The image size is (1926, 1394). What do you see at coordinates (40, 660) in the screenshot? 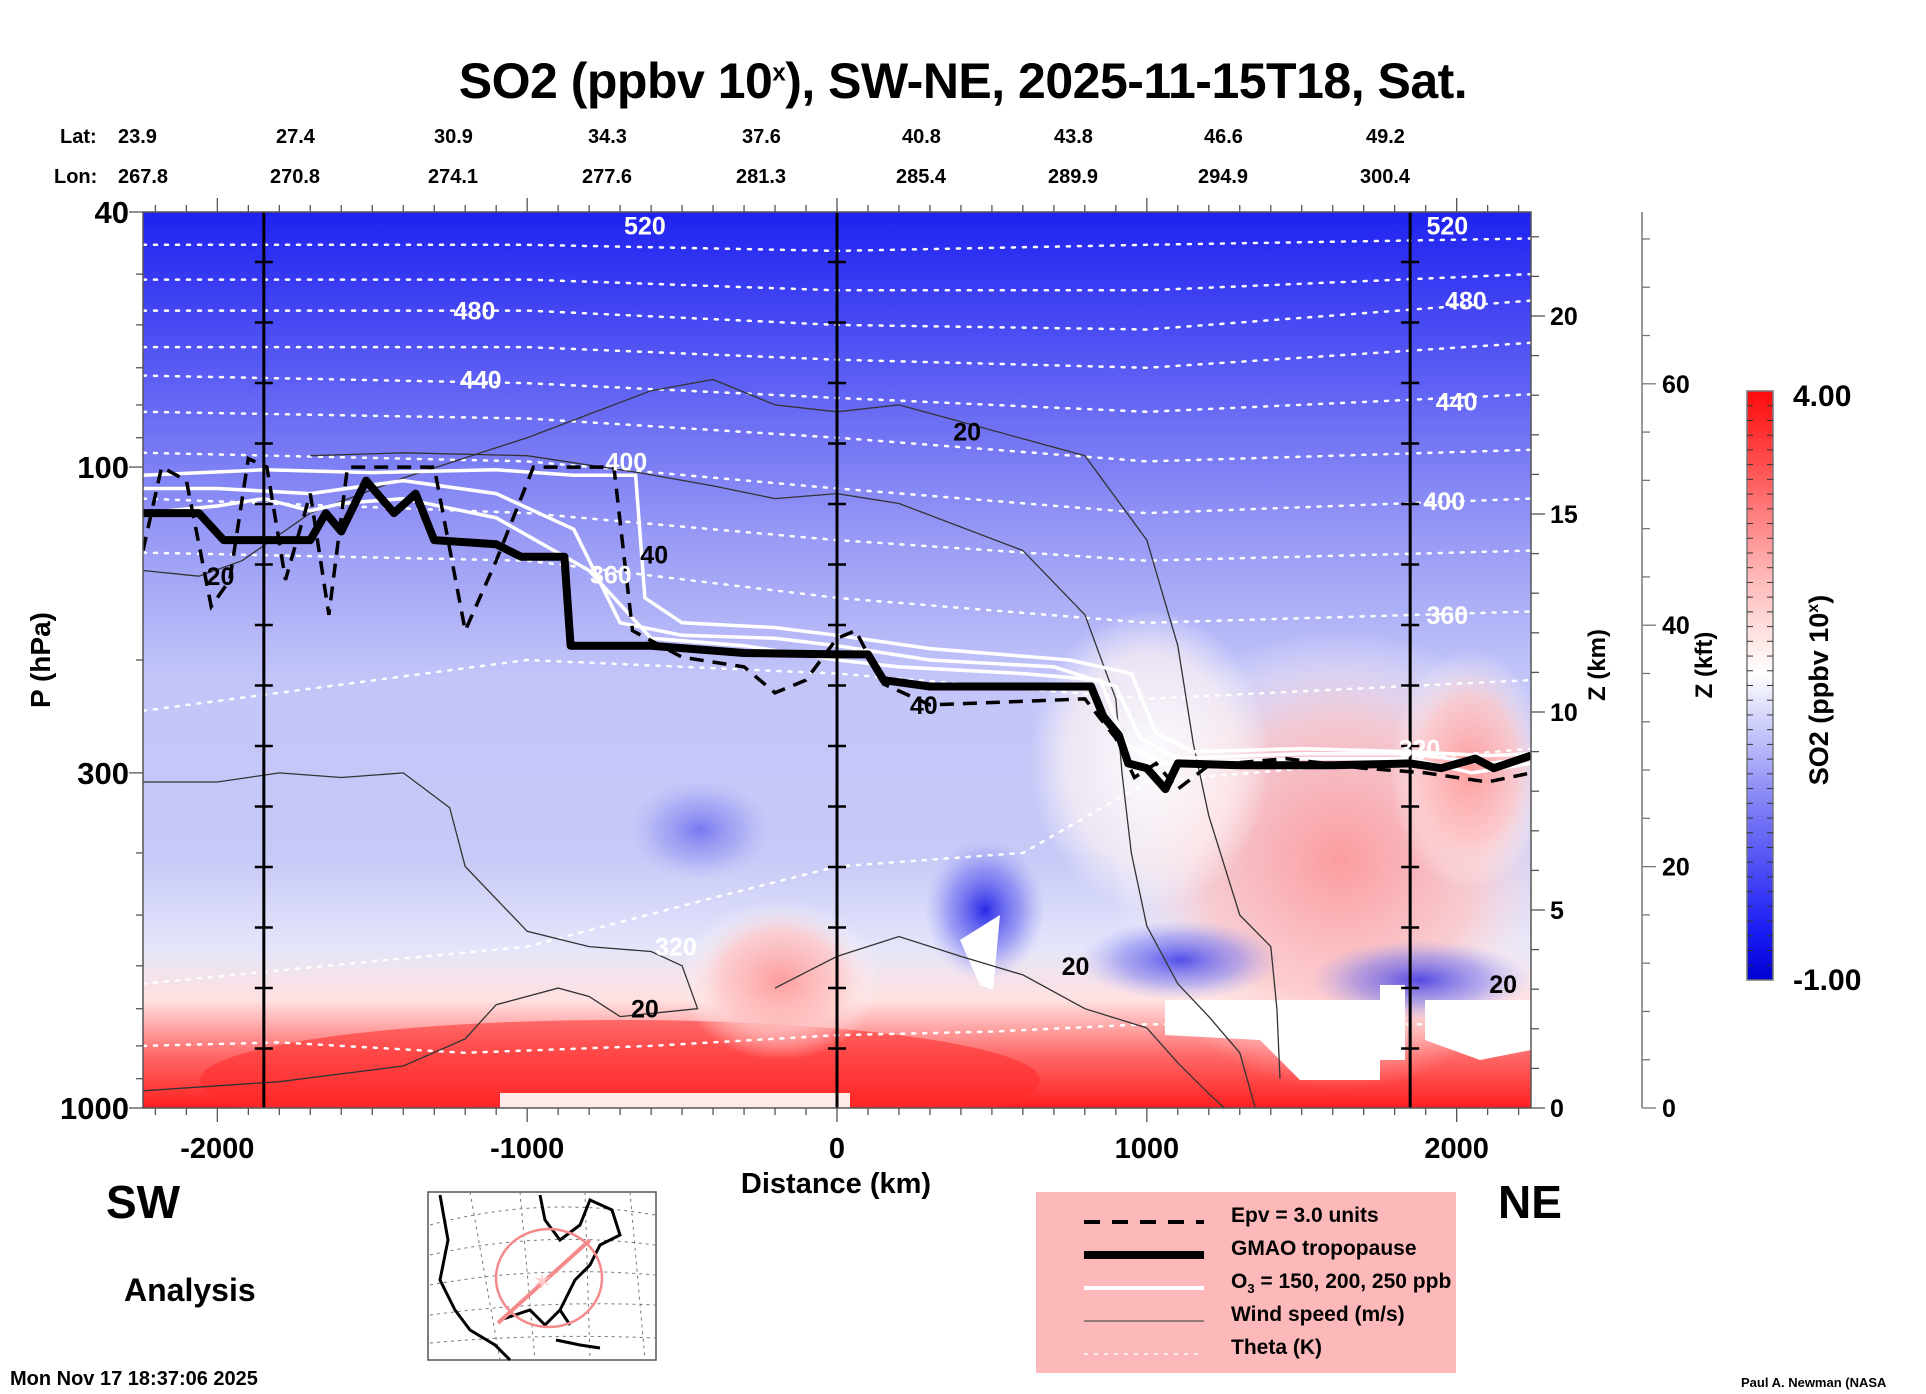
I see `y-axis-label: P (hPa)` at bounding box center [40, 660].